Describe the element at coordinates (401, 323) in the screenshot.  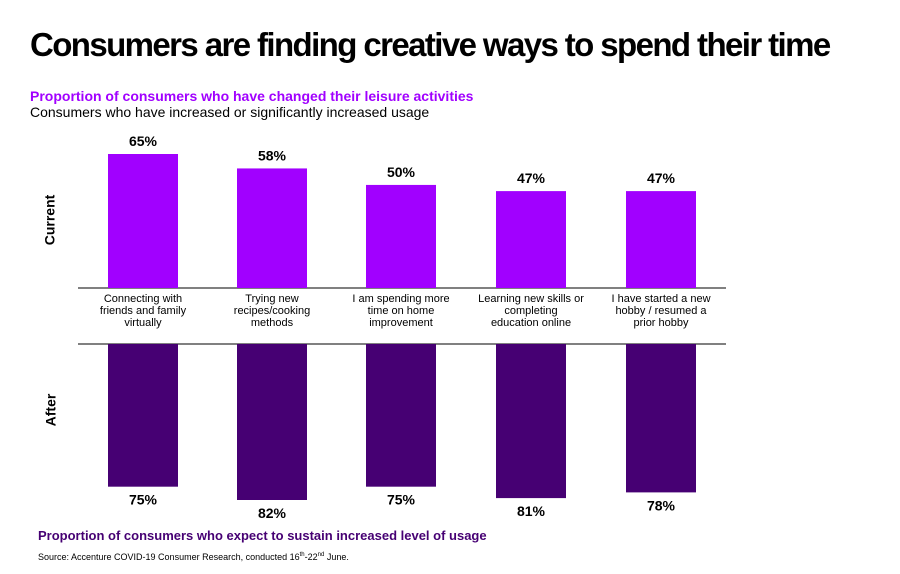
I see `category-label-line: improvement` at that location.